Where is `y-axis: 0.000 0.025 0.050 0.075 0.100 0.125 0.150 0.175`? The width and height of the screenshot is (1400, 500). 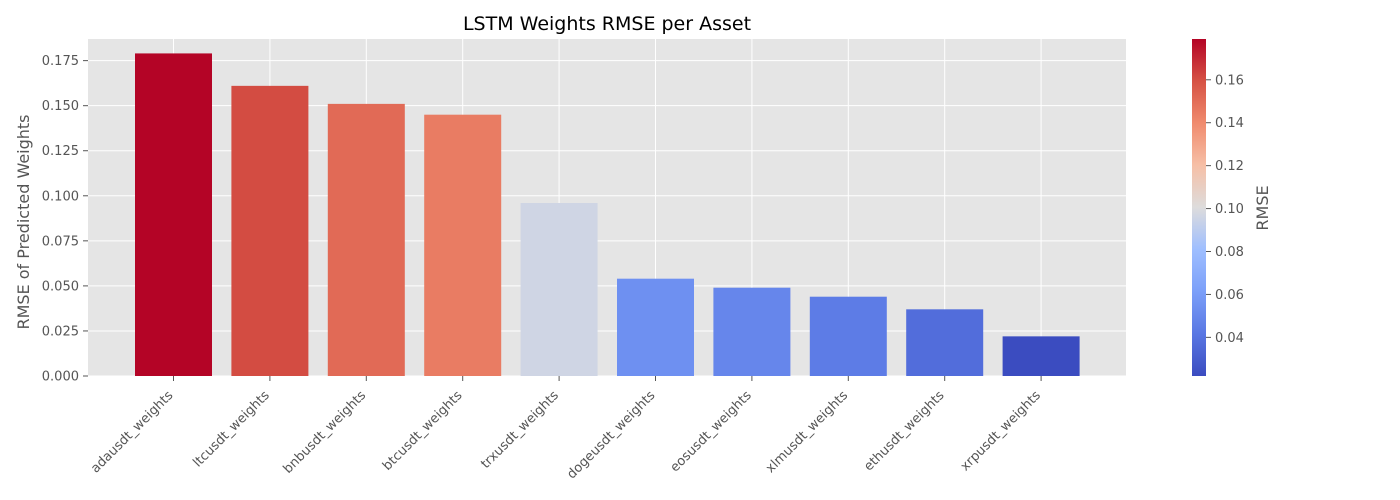 y-axis: 0.000 0.025 0.050 0.075 0.100 0.125 0.150 0.175 is located at coordinates (65, 219).